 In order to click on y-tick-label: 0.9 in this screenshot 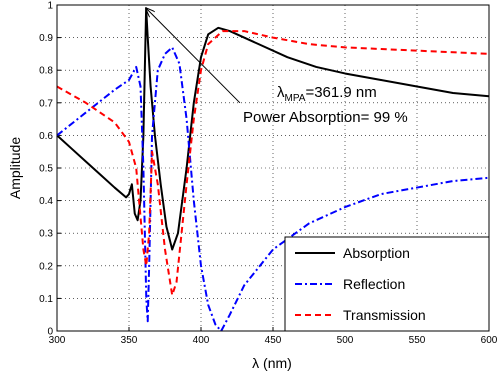, I will do `click(46, 38)`.